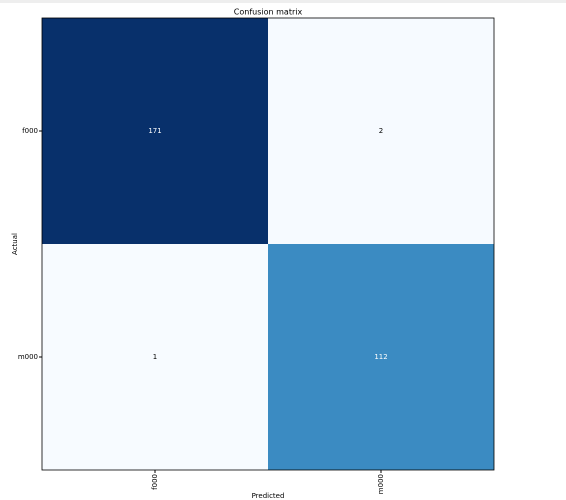  What do you see at coordinates (15, 244) in the screenshot?
I see `y-axis-label: Actual` at bounding box center [15, 244].